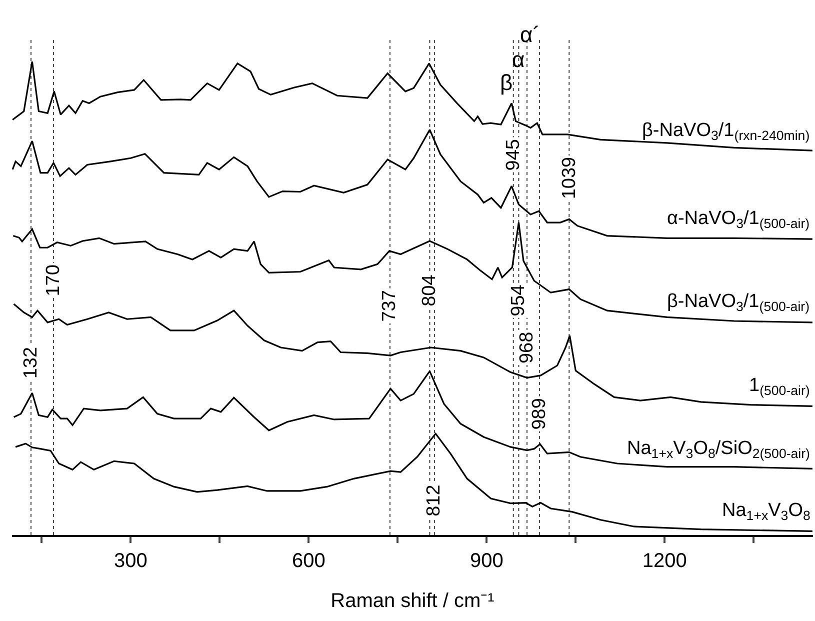 This screenshot has width=815, height=621. I want to click on ref-line-label: 968, so click(527, 348).